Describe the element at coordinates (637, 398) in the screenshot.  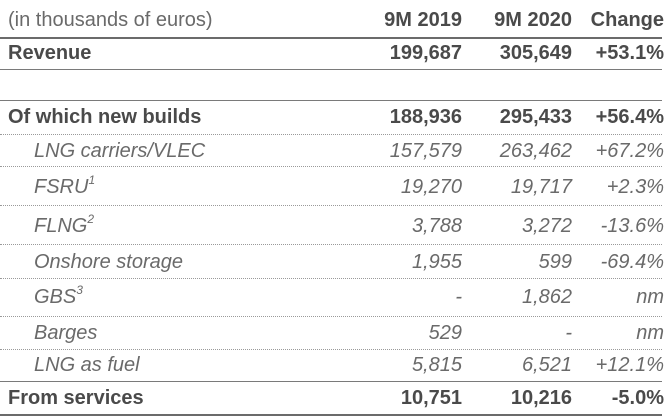
I see `services-change: -5.0%` at that location.